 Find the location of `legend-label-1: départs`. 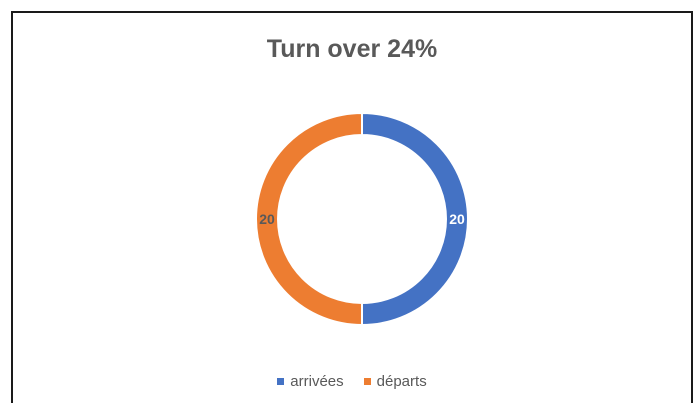

legend-label-1: départs is located at coordinates (401, 381).